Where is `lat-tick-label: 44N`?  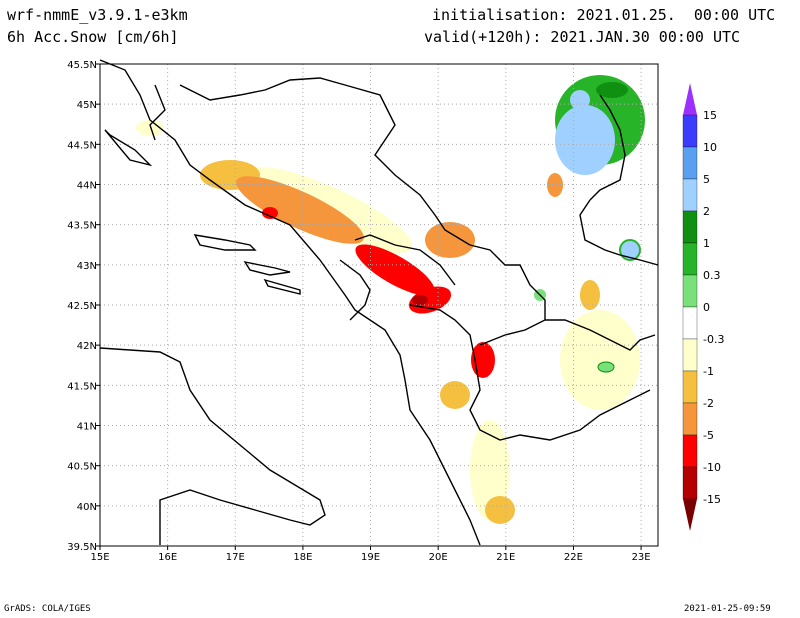
lat-tick-label: 44N is located at coordinates (87, 186).